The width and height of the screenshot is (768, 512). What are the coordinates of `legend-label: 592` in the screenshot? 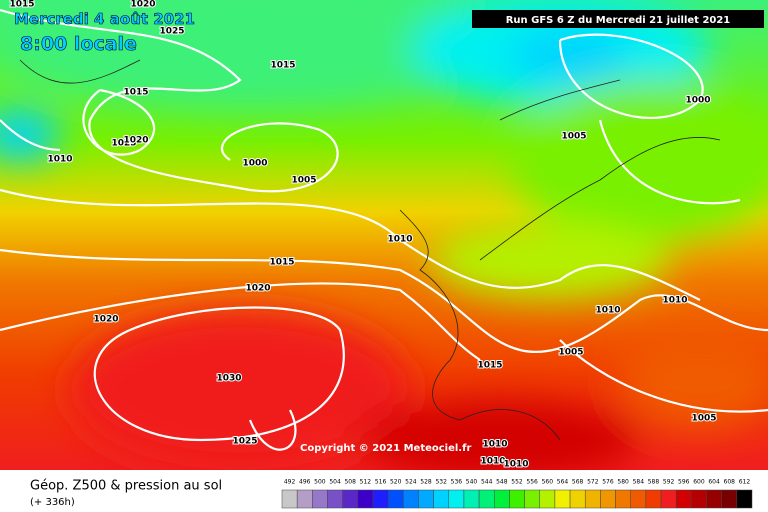 It's located at (669, 482).